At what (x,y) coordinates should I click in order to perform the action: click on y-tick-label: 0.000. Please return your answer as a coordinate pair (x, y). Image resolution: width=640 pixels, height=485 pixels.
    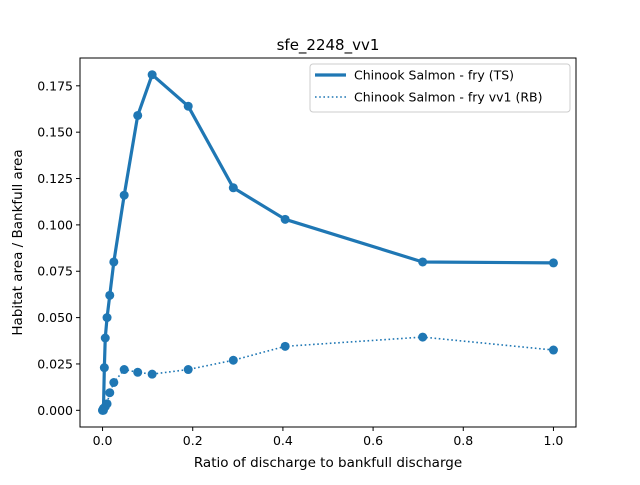
    Looking at the image, I should click on (55, 410).